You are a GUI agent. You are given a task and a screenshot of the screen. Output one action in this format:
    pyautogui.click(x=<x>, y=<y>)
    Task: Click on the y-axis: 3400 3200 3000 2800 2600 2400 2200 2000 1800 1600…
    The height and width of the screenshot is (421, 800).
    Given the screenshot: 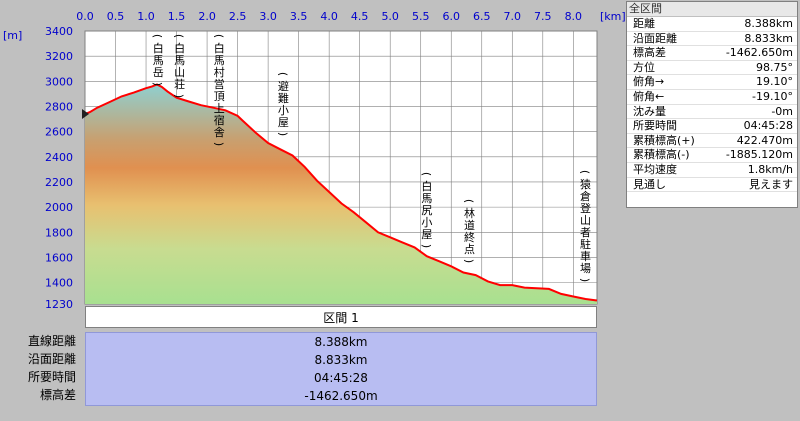 What is the action you would take?
    pyautogui.click(x=59, y=168)
    